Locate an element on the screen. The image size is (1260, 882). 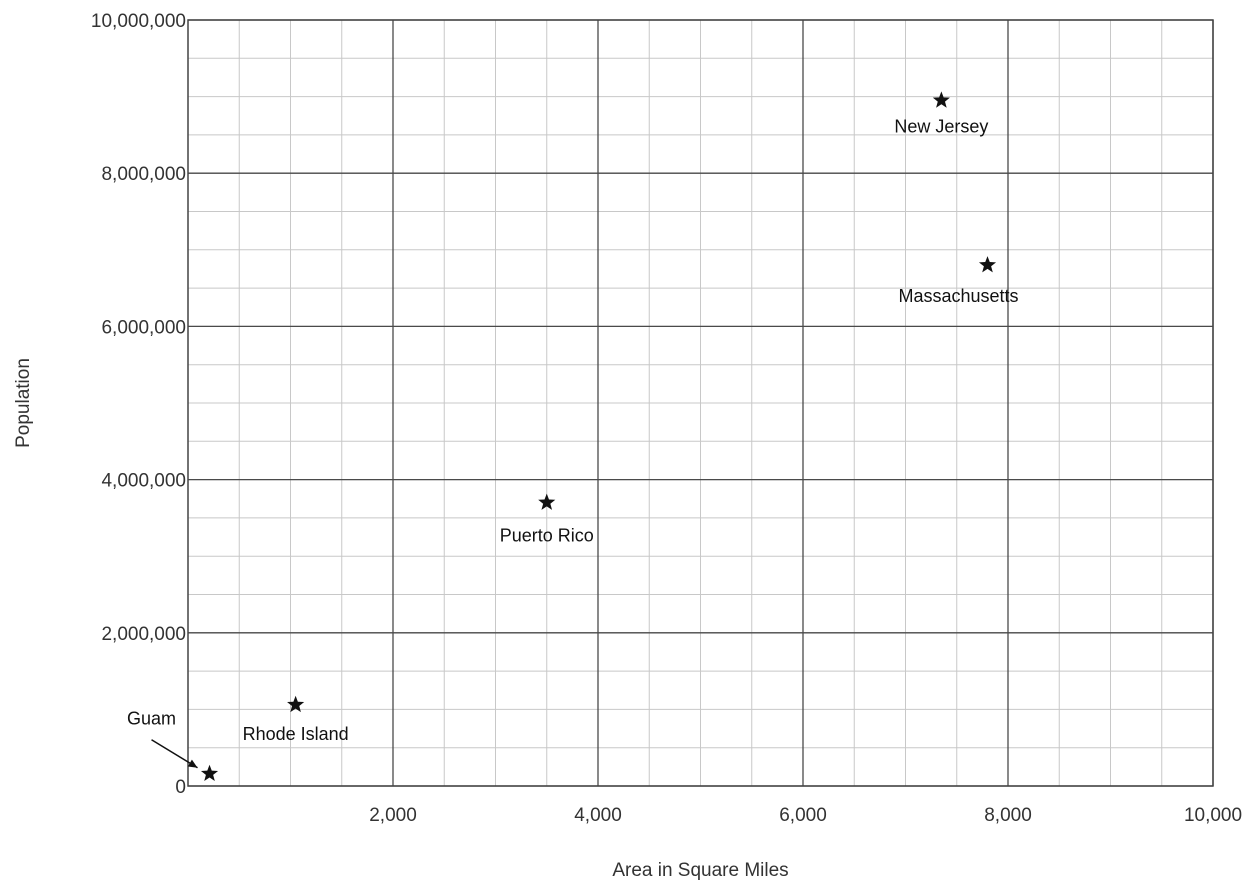
x-tick-label: 8,000 is located at coordinates (1008, 815).